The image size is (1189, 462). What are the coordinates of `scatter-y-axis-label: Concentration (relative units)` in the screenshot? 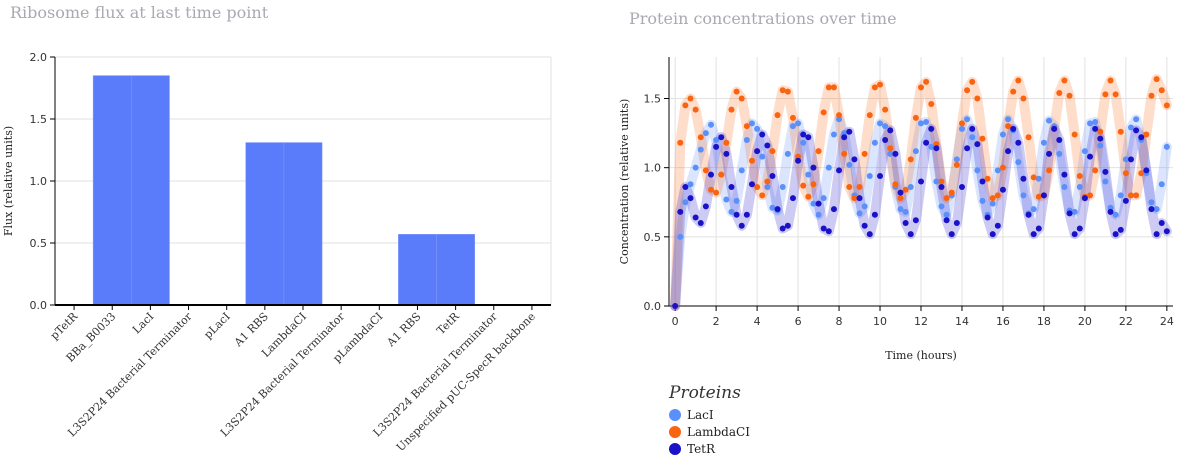 It's located at (624, 182).